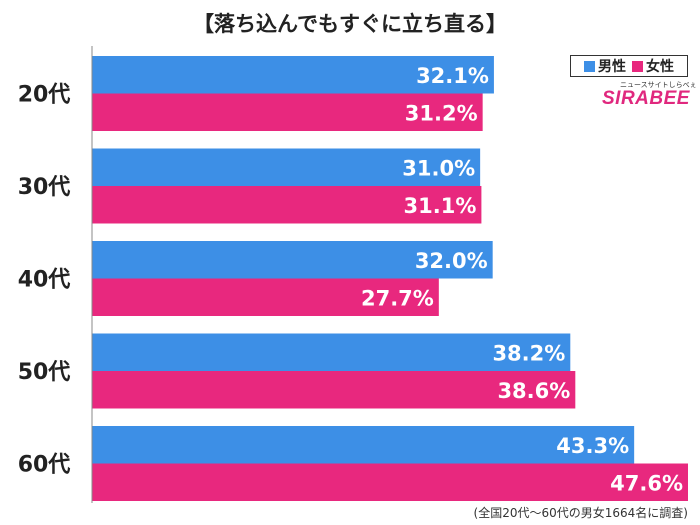 Image resolution: width=700 pixels, height=525 pixels. I want to click on data-label: 47.6%, so click(646, 483).